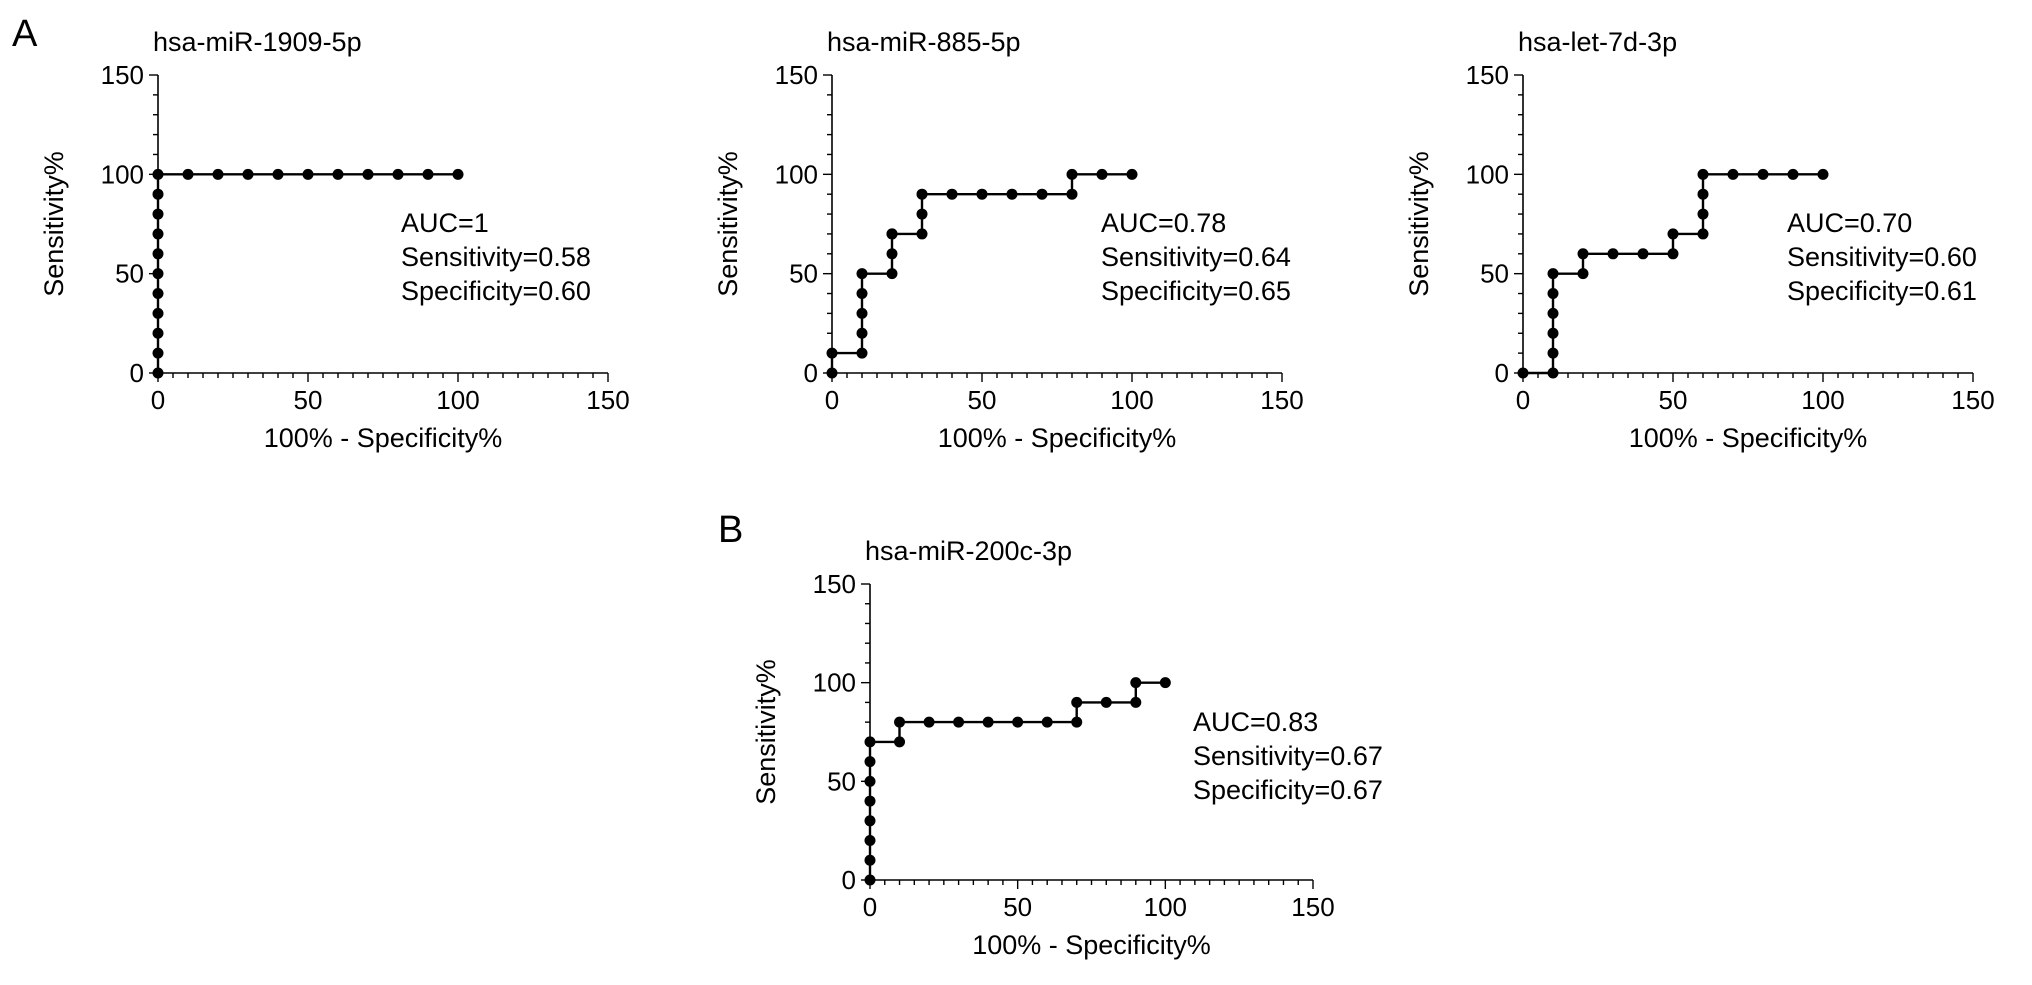 Image resolution: width=2032 pixels, height=985 pixels. I want to click on stat-annotation: Specificity=0.67, so click(1288, 790).